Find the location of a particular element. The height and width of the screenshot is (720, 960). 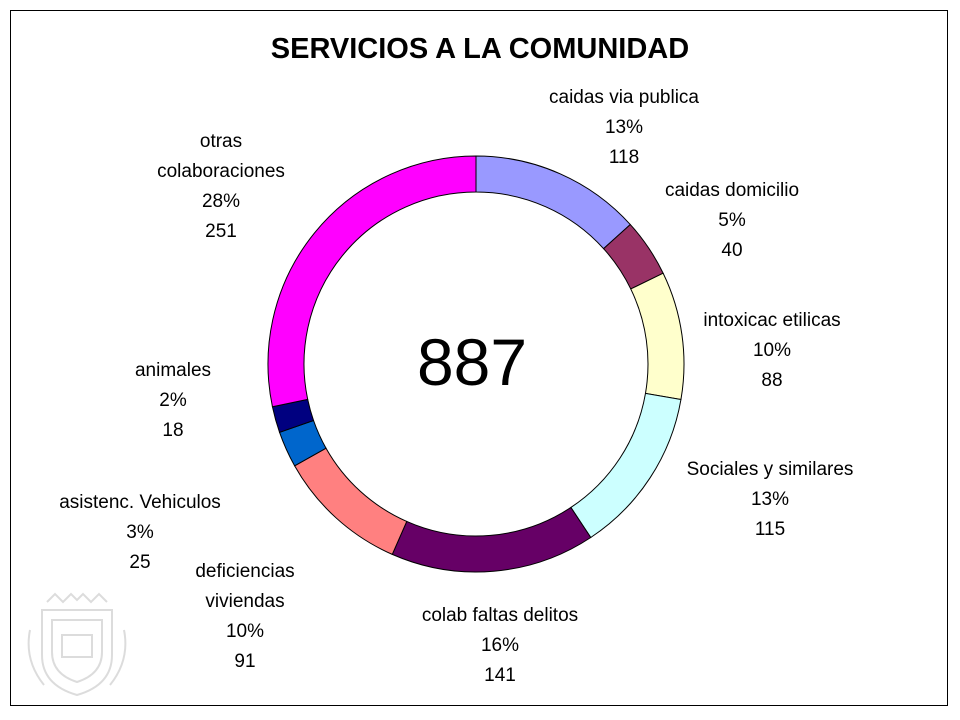

data-label-animales: animales 2% 18 is located at coordinates (173, 400).